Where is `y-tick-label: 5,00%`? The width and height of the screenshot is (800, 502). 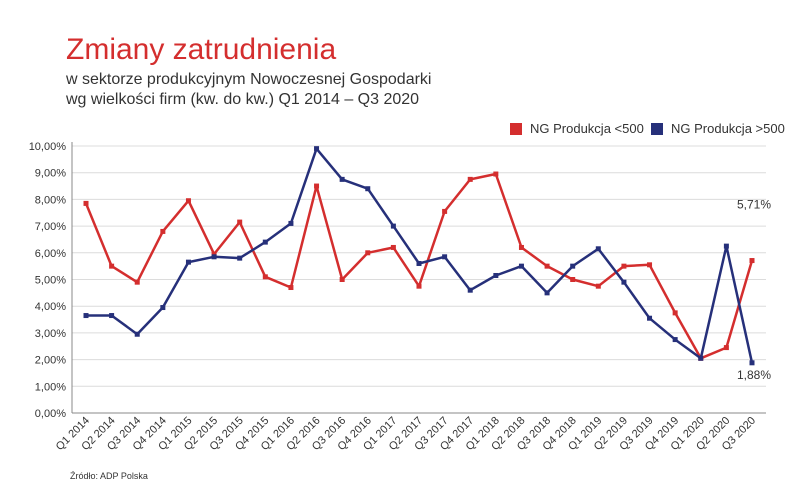 y-tick-label: 5,00% is located at coordinates (50, 281).